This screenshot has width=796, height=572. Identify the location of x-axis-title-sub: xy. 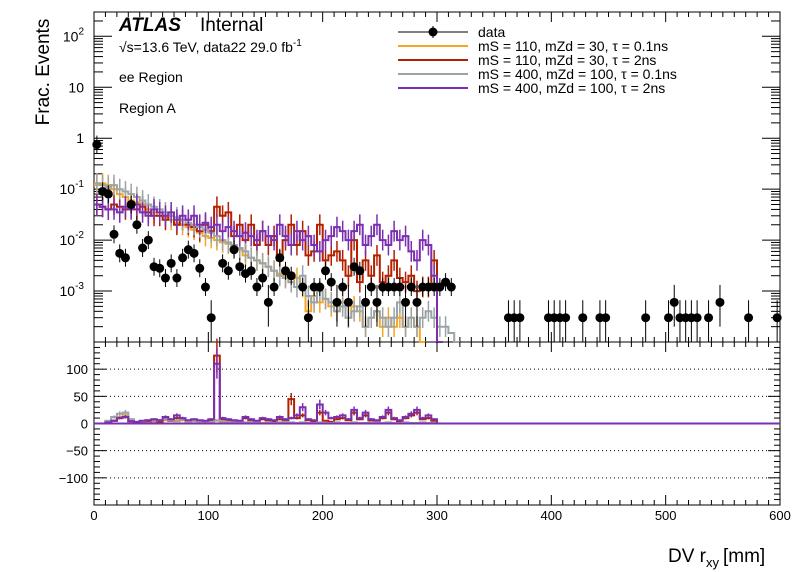
(713, 562).